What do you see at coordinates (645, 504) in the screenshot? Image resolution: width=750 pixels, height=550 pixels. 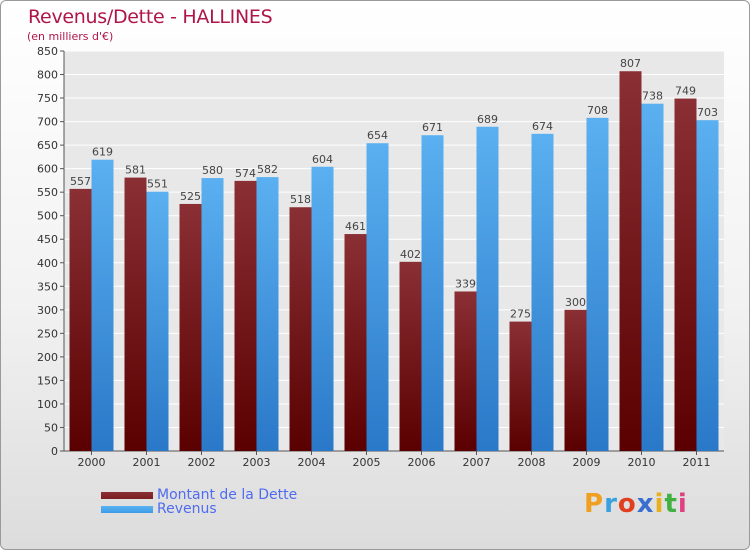 I see `logo-letter: x` at bounding box center [645, 504].